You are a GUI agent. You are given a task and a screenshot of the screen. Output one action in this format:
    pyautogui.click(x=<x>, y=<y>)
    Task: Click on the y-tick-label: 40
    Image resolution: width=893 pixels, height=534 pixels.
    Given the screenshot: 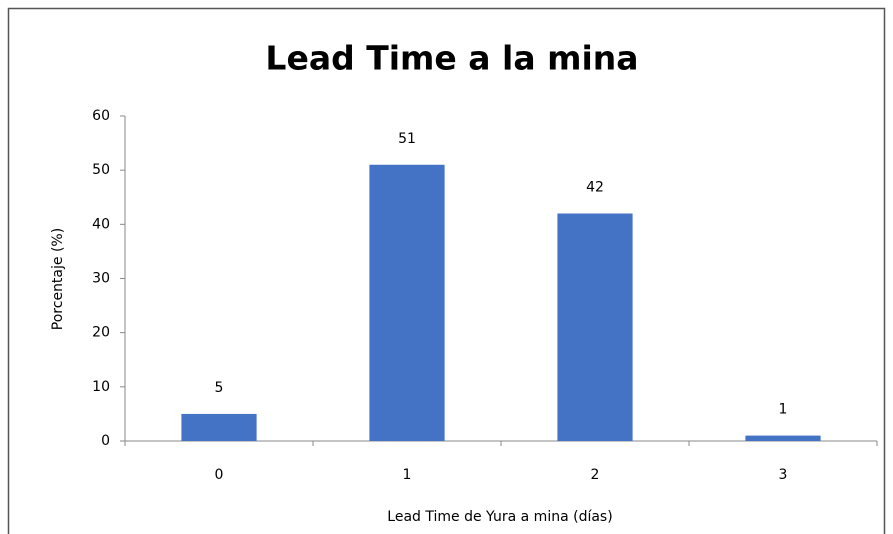 What is the action you would take?
    pyautogui.click(x=101, y=224)
    